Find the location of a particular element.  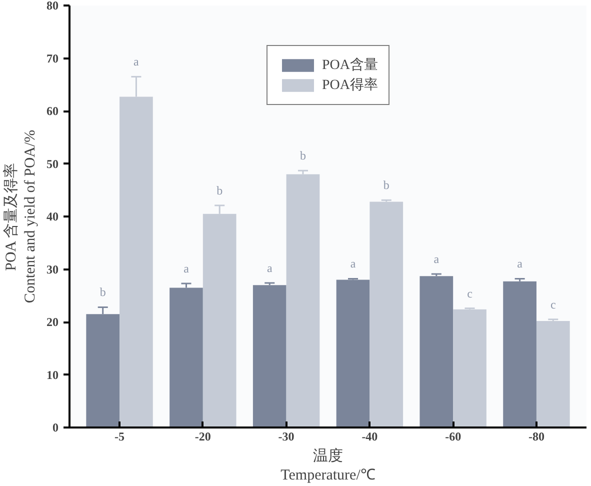

x-tick-label: -5 is located at coordinates (119, 437).